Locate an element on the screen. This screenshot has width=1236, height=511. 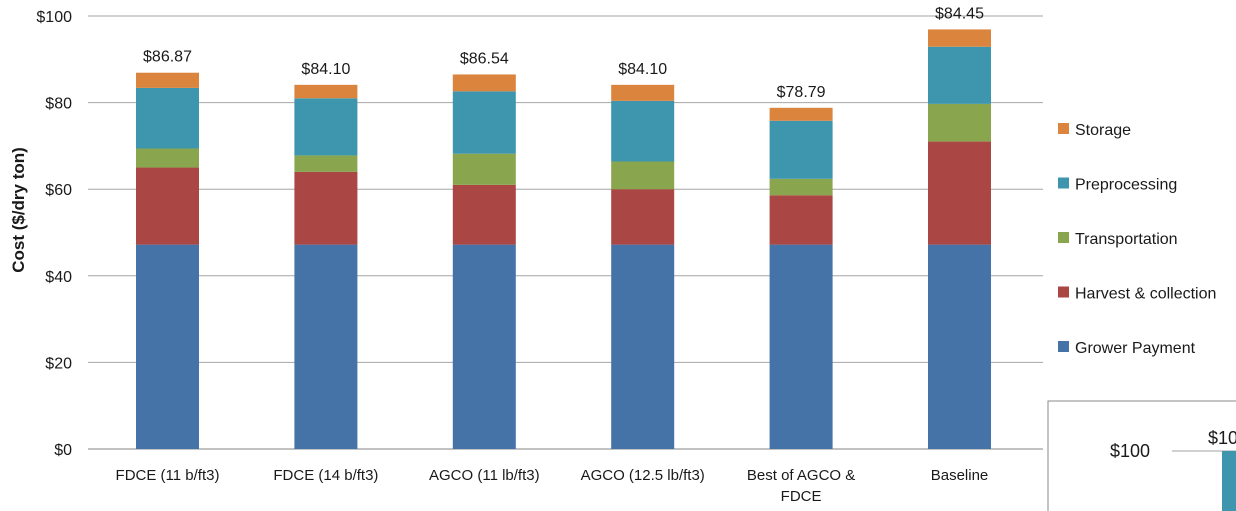
legend-label: Transportation is located at coordinates (1126, 239).